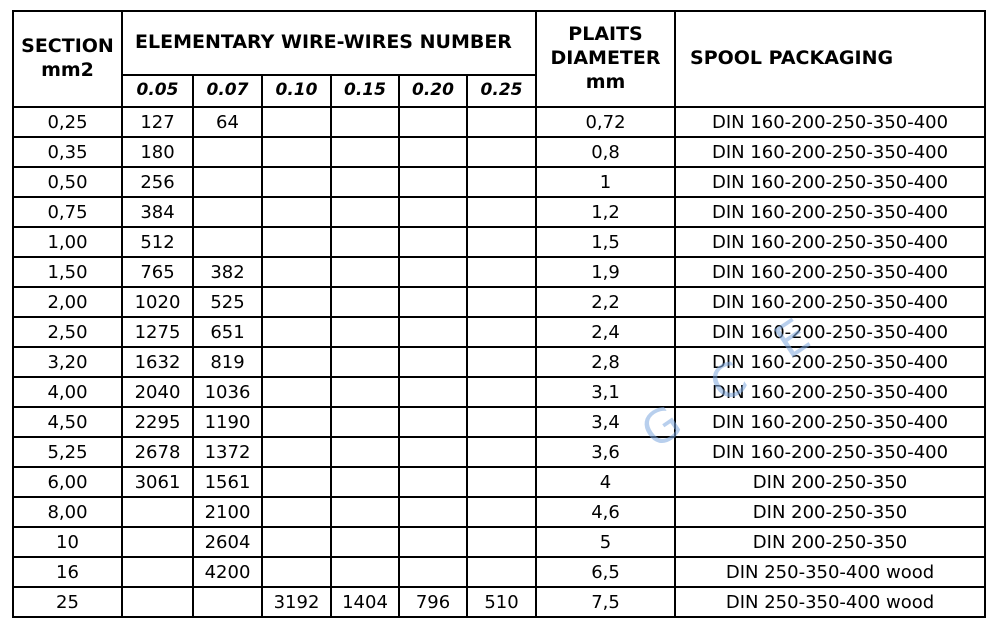 This screenshot has height=630, width=997. Describe the element at coordinates (67, 542) in the screenshot. I see `section-cell: 10` at that location.